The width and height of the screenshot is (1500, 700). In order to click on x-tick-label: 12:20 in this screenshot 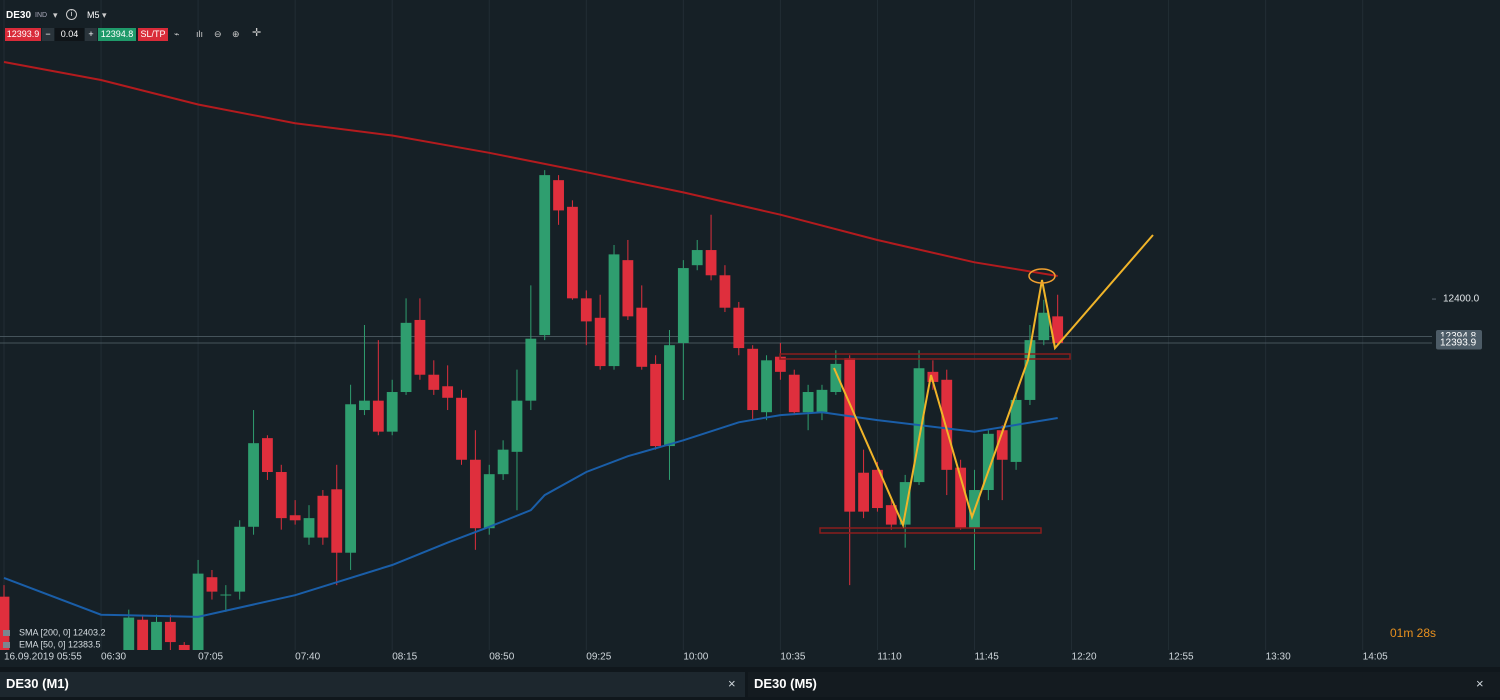, I will do `click(1084, 657)`.